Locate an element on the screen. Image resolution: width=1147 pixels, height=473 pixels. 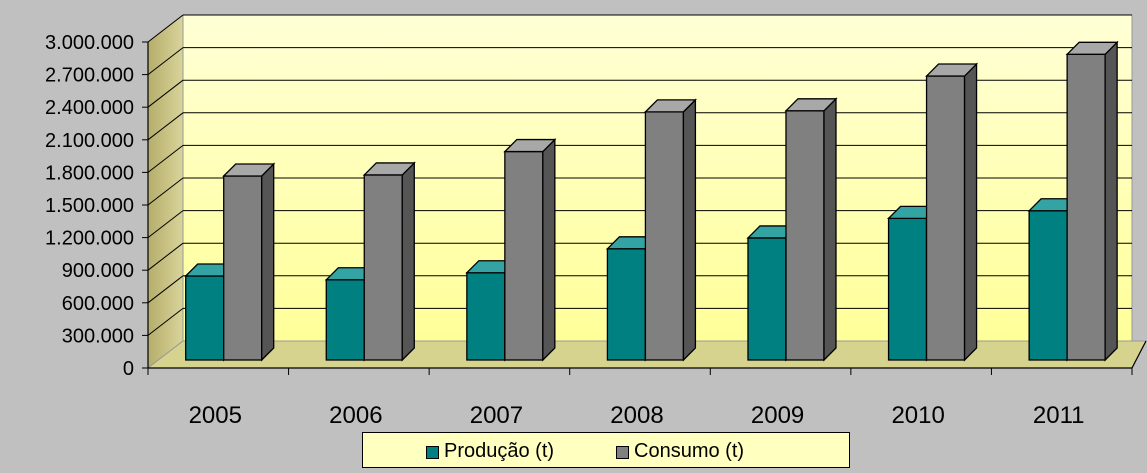
y-tick-label: 2.400.000 is located at coordinates (89, 108).